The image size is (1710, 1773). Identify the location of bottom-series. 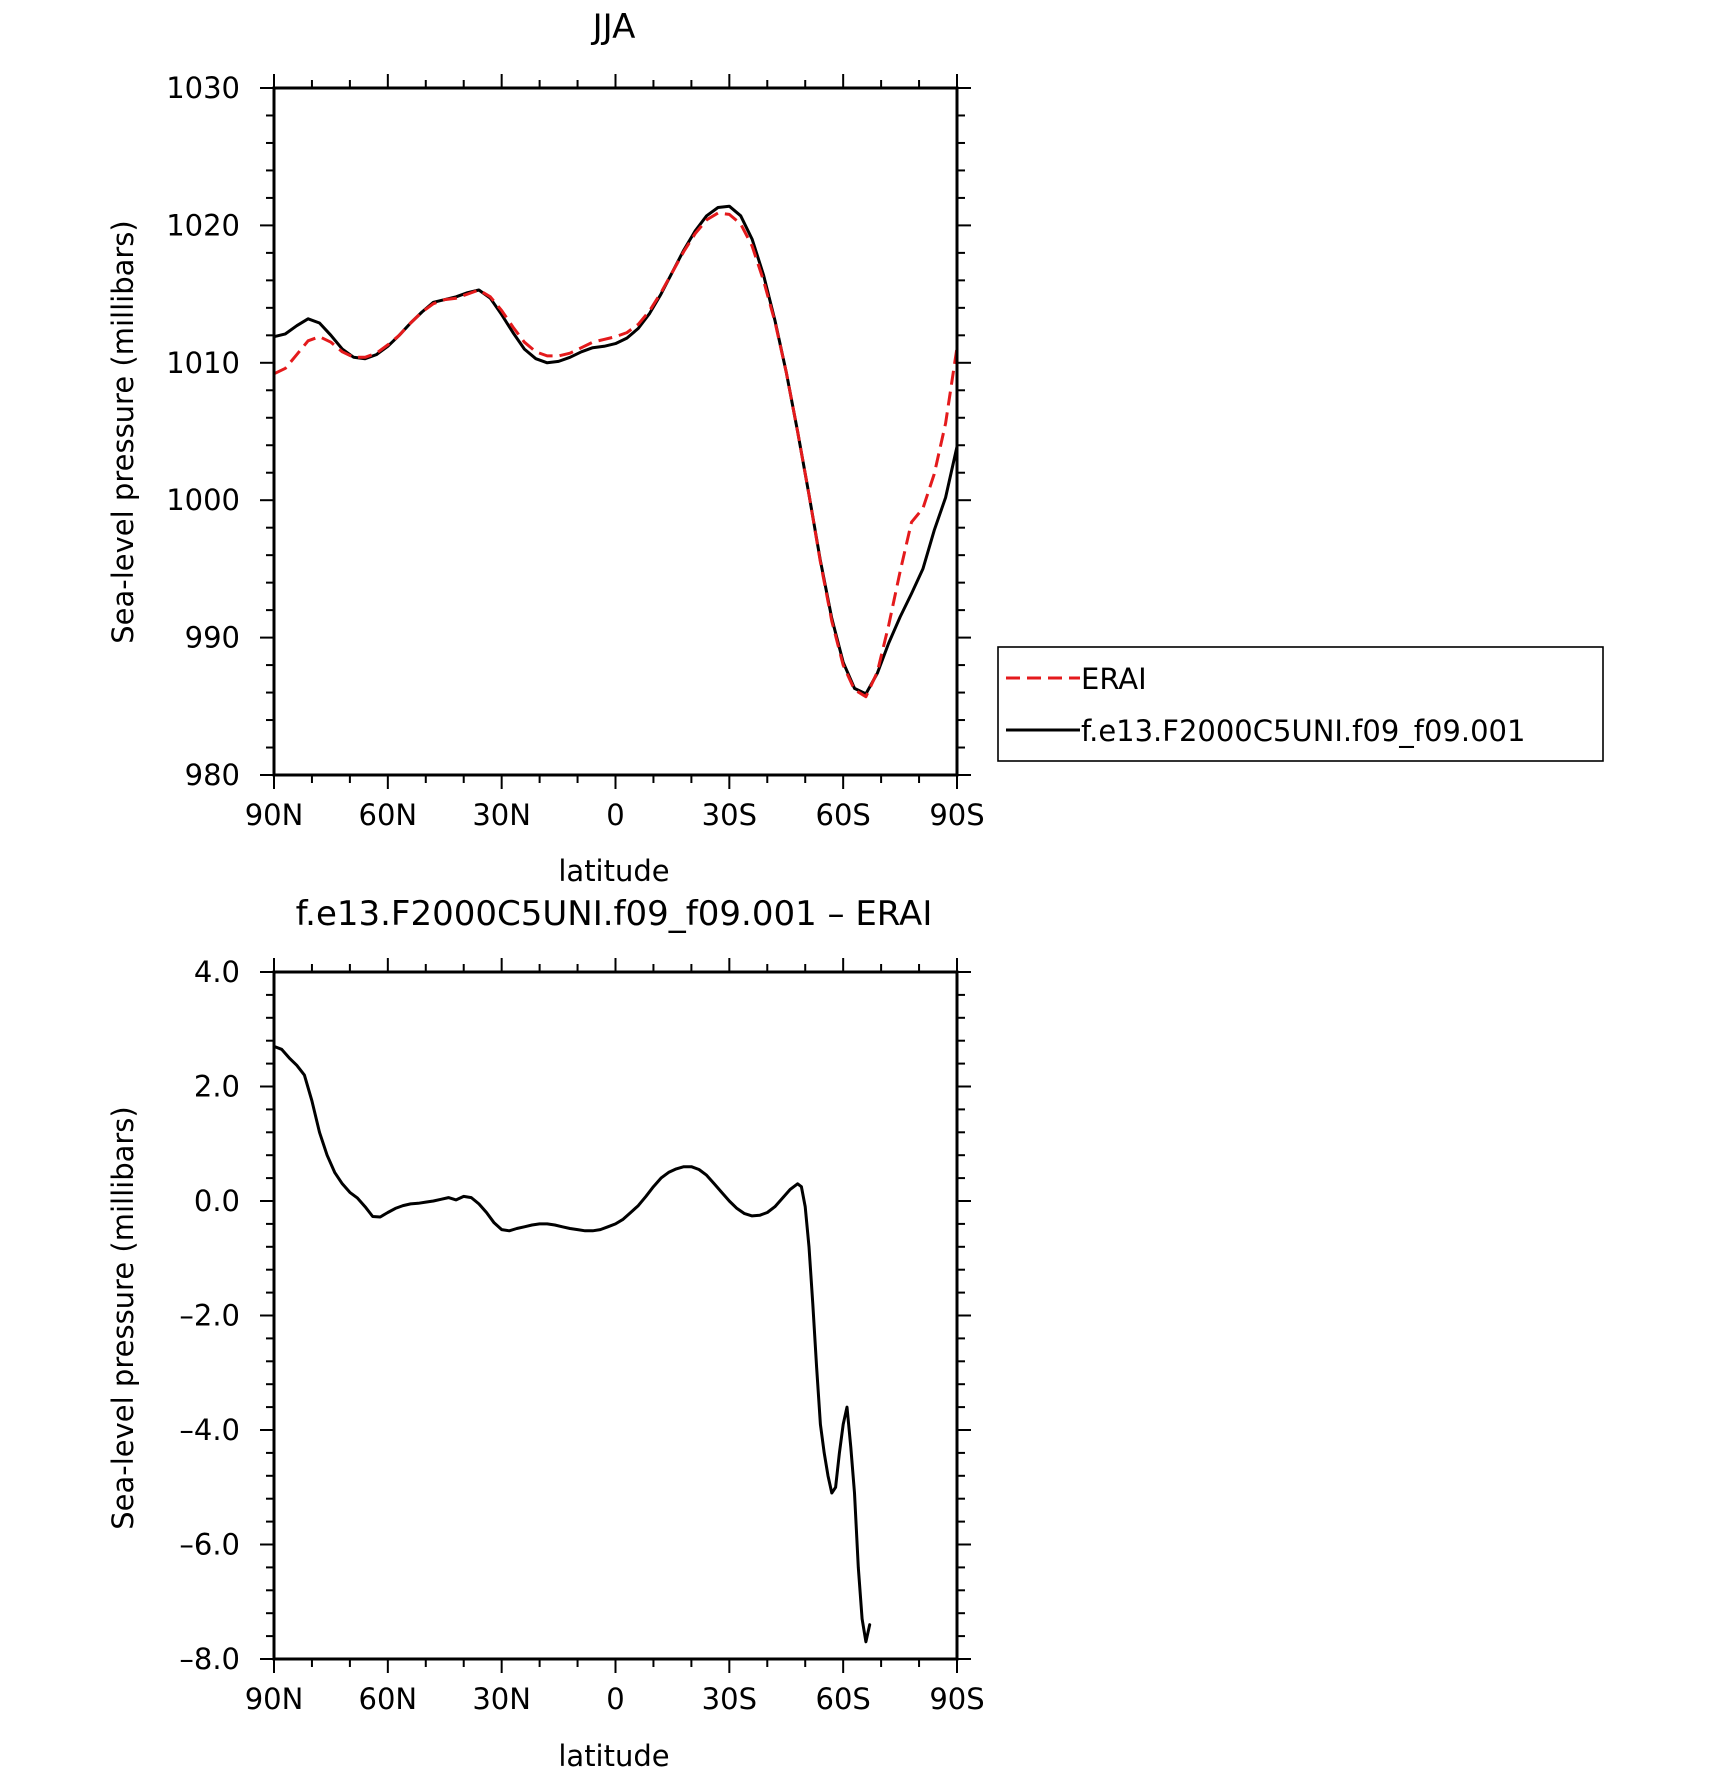
(572, 1344).